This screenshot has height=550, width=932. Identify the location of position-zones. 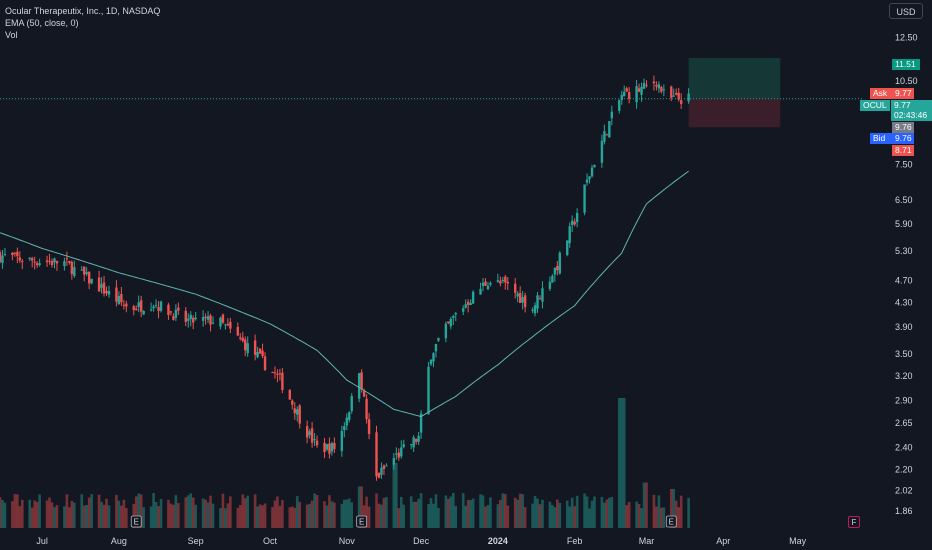
(734, 92).